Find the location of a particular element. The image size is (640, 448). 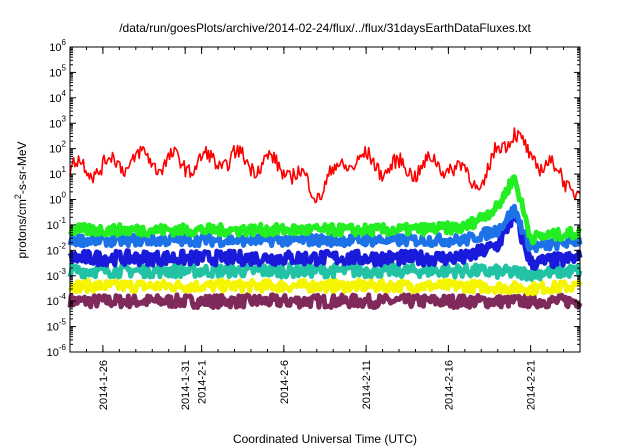

y-tick-label: 10⁴ is located at coordinates (57, 97).